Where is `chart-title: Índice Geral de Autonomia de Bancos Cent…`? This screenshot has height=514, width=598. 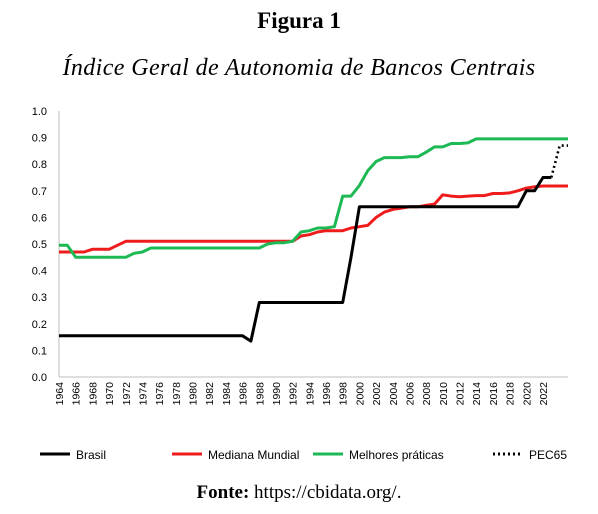 chart-title: Índice Geral de Autonomia de Bancos Cent… is located at coordinates (299, 68).